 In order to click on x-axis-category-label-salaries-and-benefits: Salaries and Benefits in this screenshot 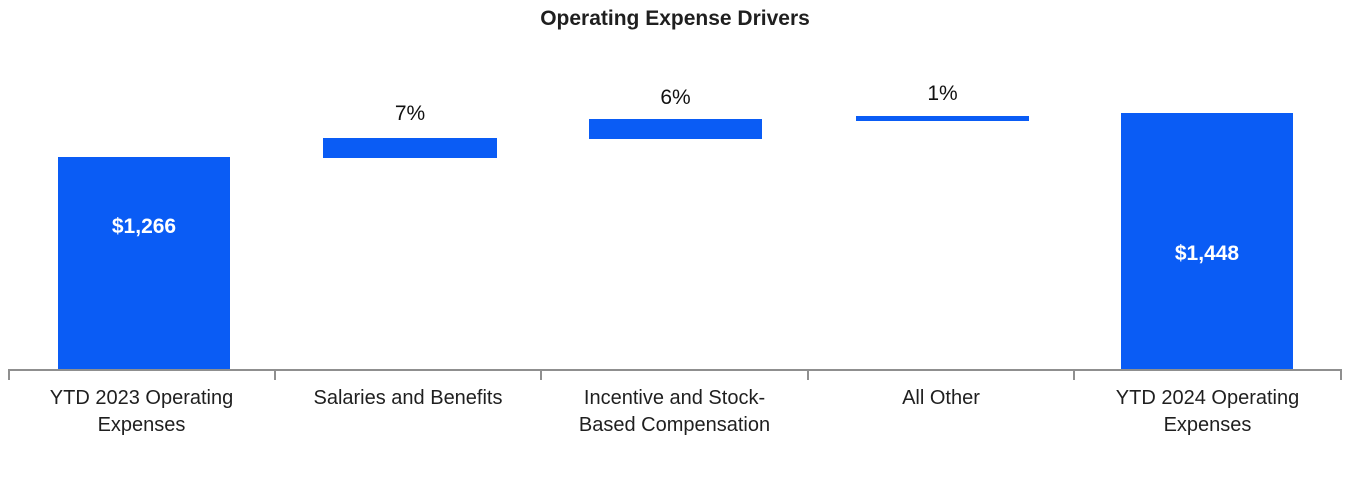, I will do `click(408, 398)`.